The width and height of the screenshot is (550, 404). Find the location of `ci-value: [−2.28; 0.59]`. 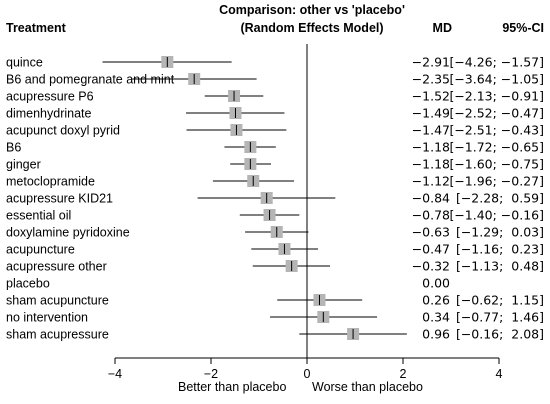

ci-value: [−2.28; 0.59] is located at coordinates (500, 198).